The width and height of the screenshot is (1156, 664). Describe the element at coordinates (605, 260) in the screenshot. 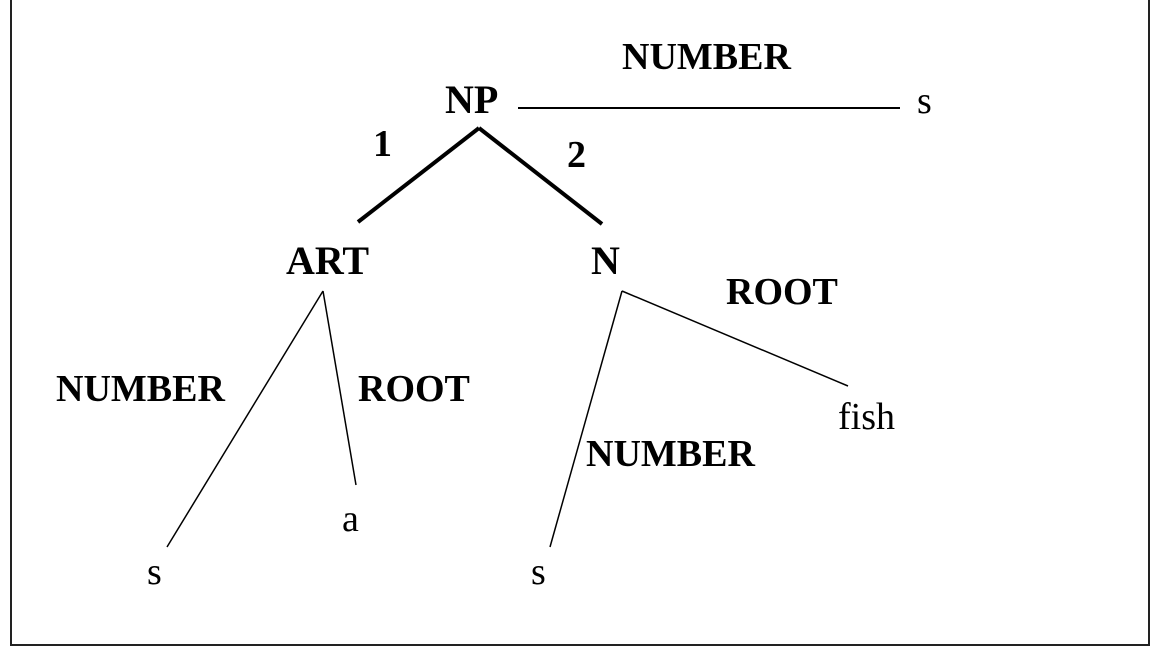

I see `node-n: N` at that location.